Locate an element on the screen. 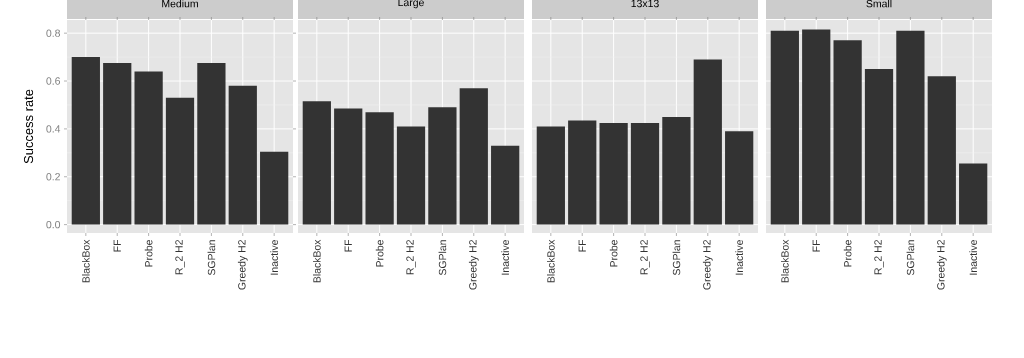  y-tick-label: 0.2 is located at coordinates (53, 177).